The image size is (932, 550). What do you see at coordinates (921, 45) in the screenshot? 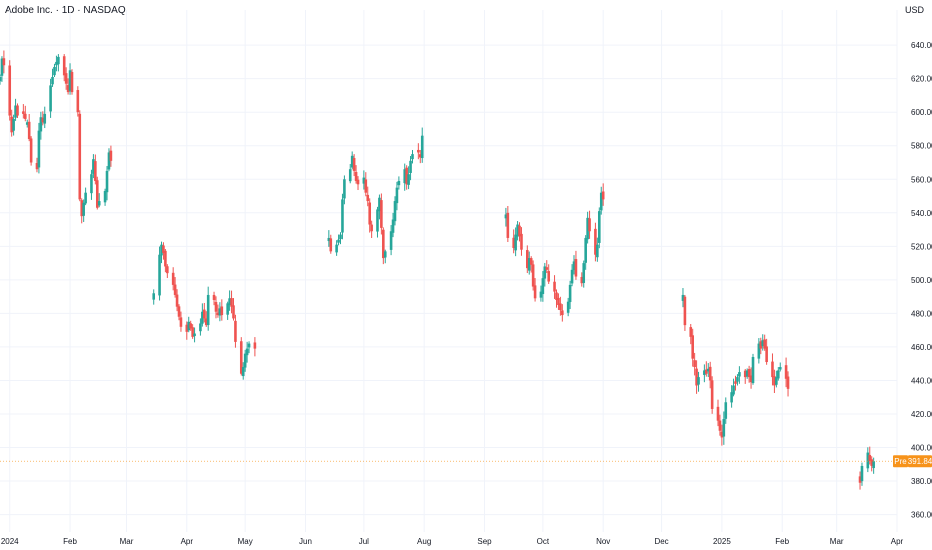
I see `y-tick-label: 640.00` at bounding box center [921, 45].